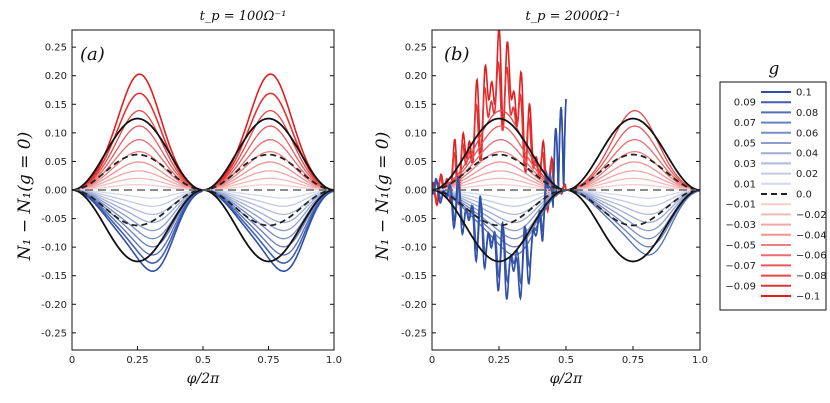 This screenshot has width=830, height=403. Describe the element at coordinates (740, 205) in the screenshot. I see `legend-label: −0.01` at that location.